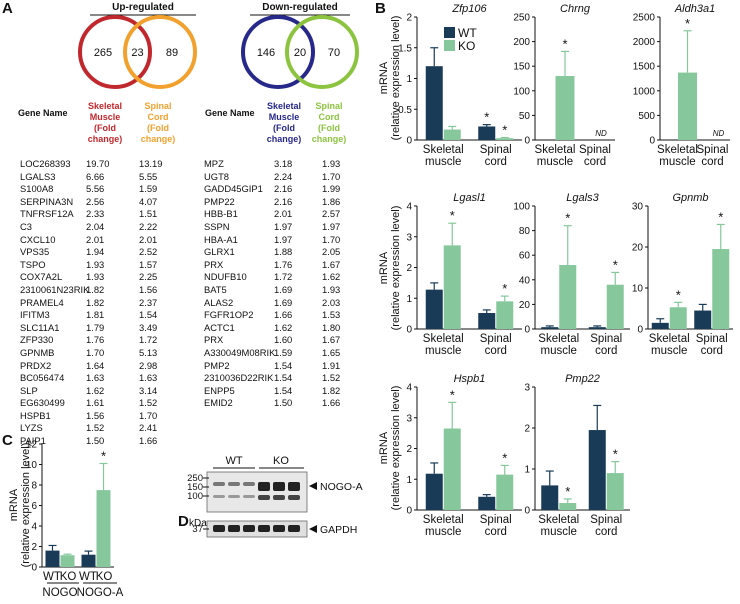 This screenshot has width=740, height=604. I want to click on venn-up-overlap-count: 23, so click(137, 53).